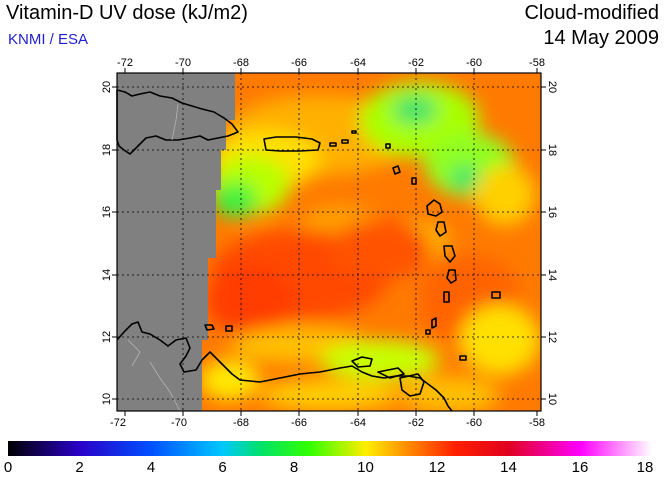  What do you see at coordinates (552, 212) in the screenshot?
I see `lat-right-label: 16` at bounding box center [552, 212].